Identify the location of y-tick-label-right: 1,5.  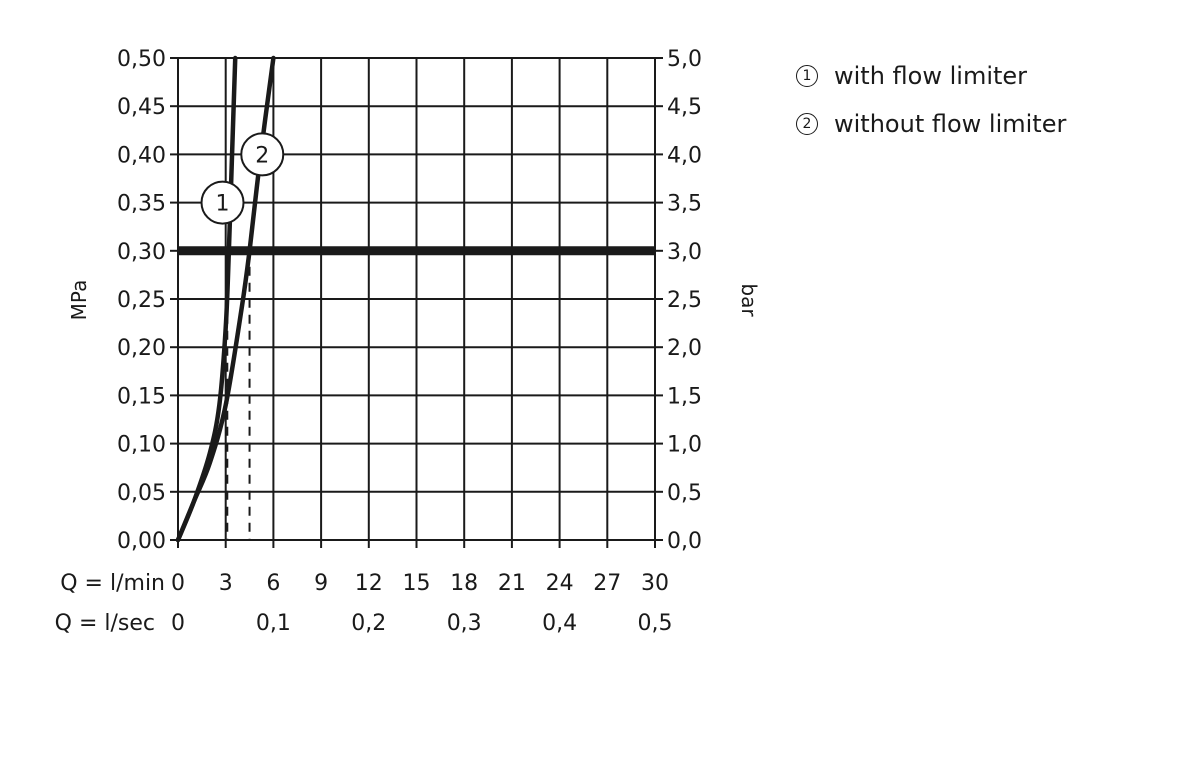
(684, 396).